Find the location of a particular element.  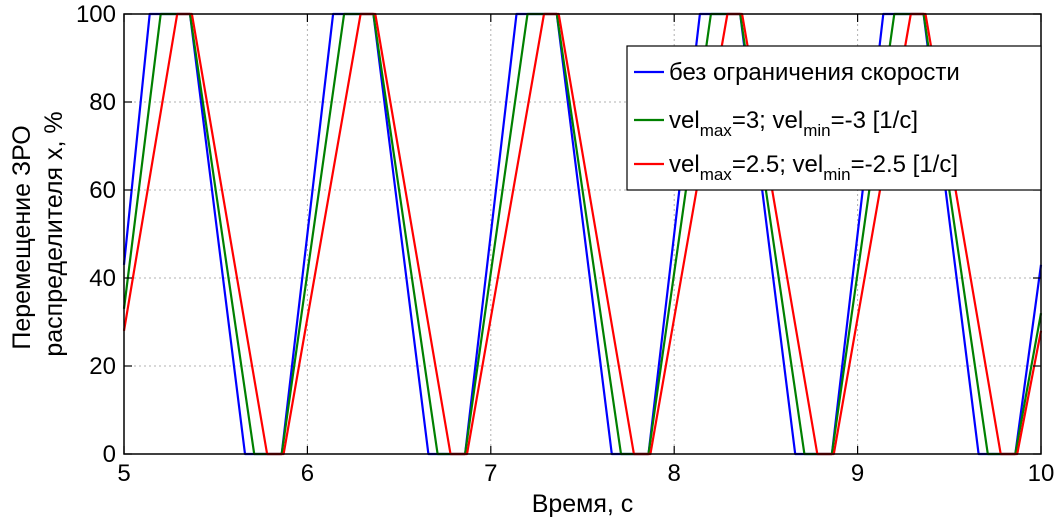

y-axis-label: Перемещение ЗРО распределителя x, % is located at coordinates (38, 233).